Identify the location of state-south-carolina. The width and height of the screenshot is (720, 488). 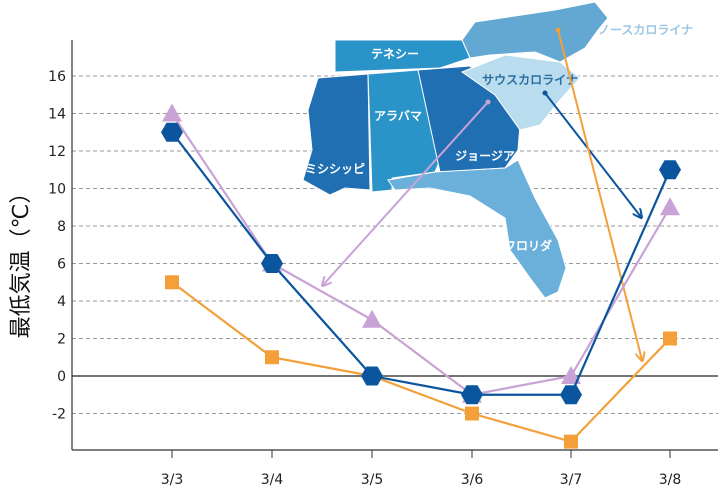
(520, 92).